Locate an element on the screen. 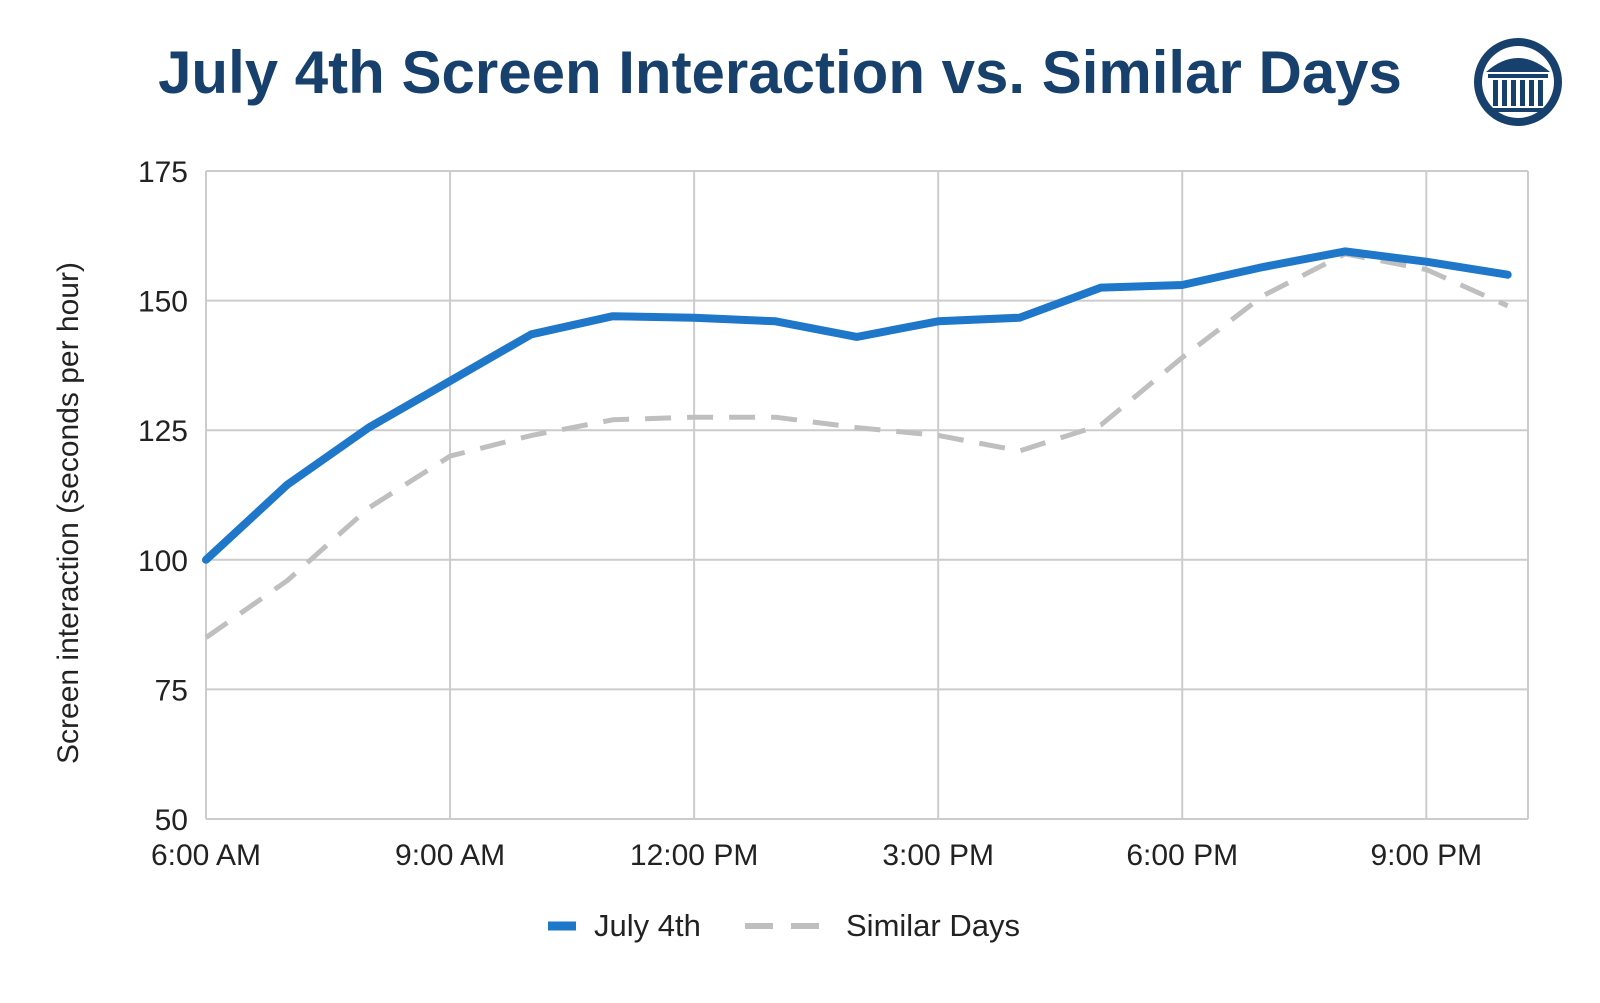 The height and width of the screenshot is (1003, 1600). columned-building-seal-icon is located at coordinates (1518, 82).